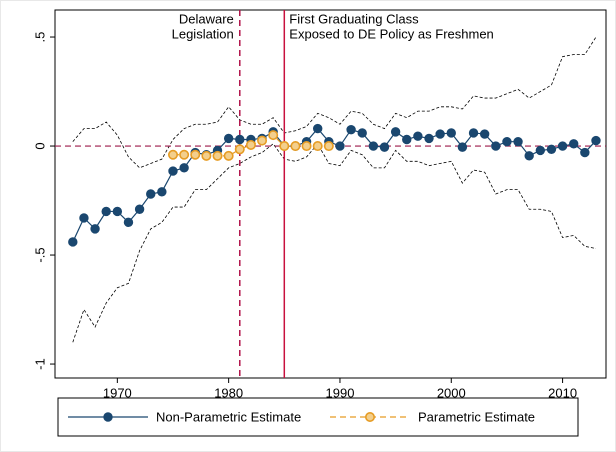  What do you see at coordinates (39, 145) in the screenshot?
I see `y-tick-label: 0` at bounding box center [39, 145].